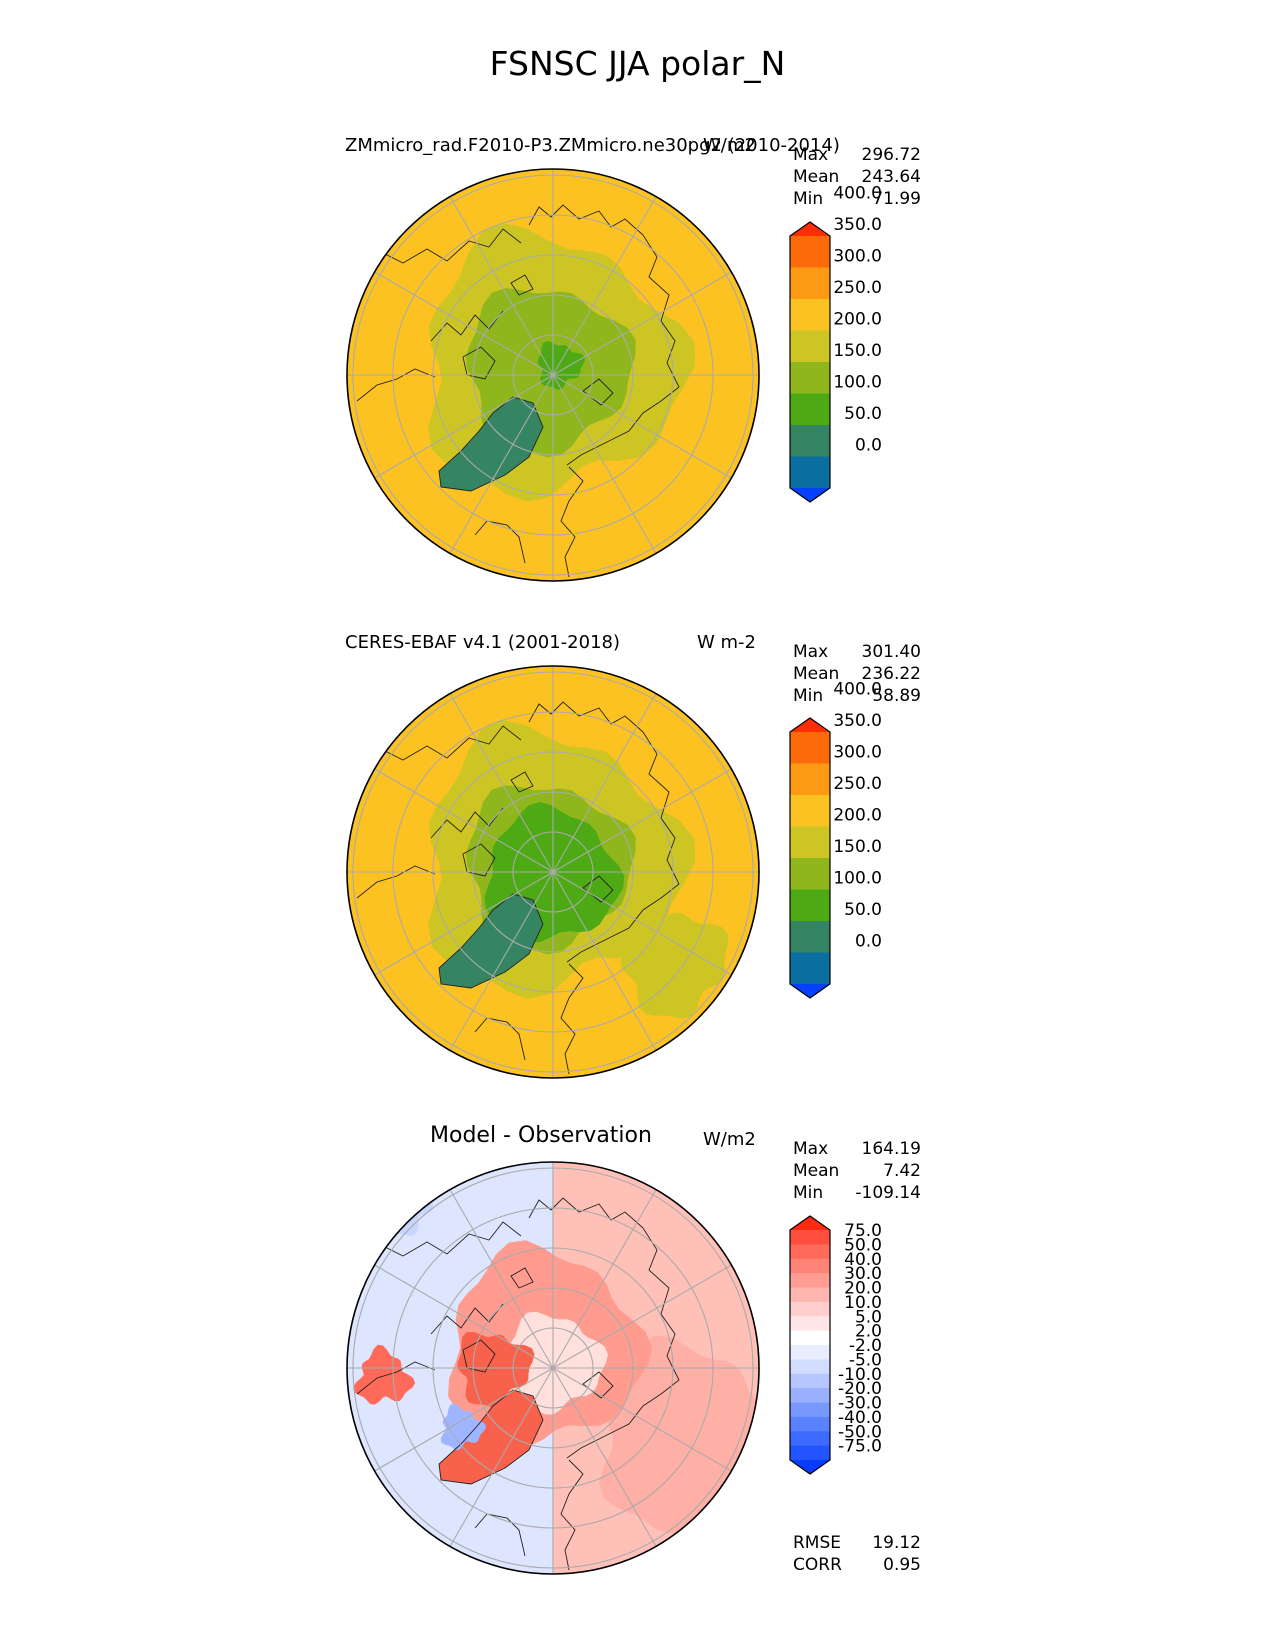 Image resolution: width=1275 pixels, height=1650 pixels. What do you see at coordinates (868, 1317) in the screenshot?
I see `colorbar-tick-label: 5.0` at bounding box center [868, 1317].